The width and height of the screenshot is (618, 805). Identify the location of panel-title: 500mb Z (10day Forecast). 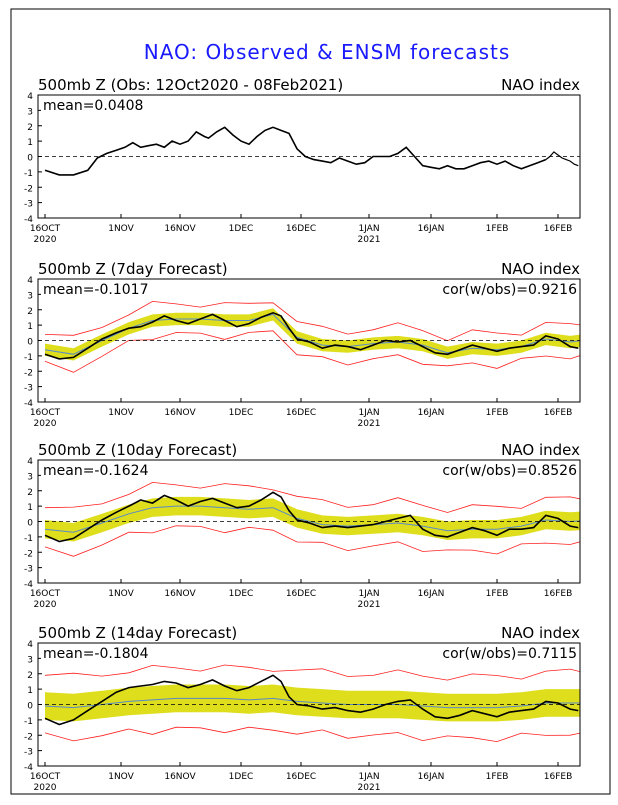
(137, 450).